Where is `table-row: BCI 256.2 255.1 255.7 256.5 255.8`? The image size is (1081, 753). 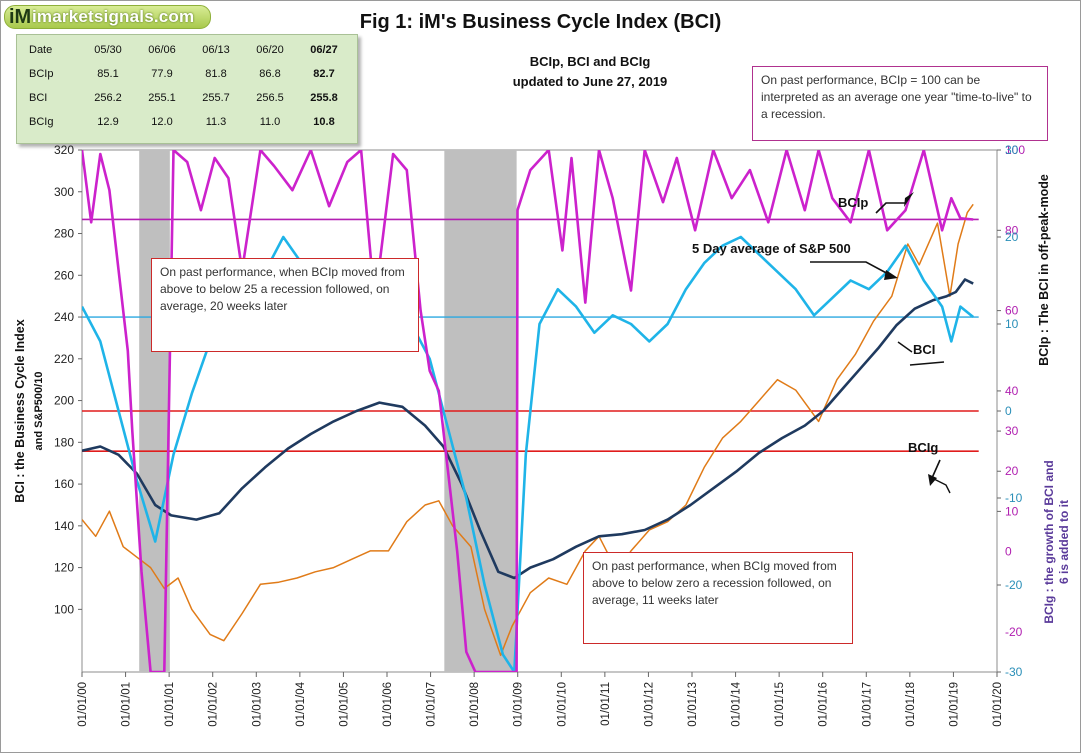
table-row: BCI 256.2 255.1 255.7 256.5 255.8 is located at coordinates (186, 98).